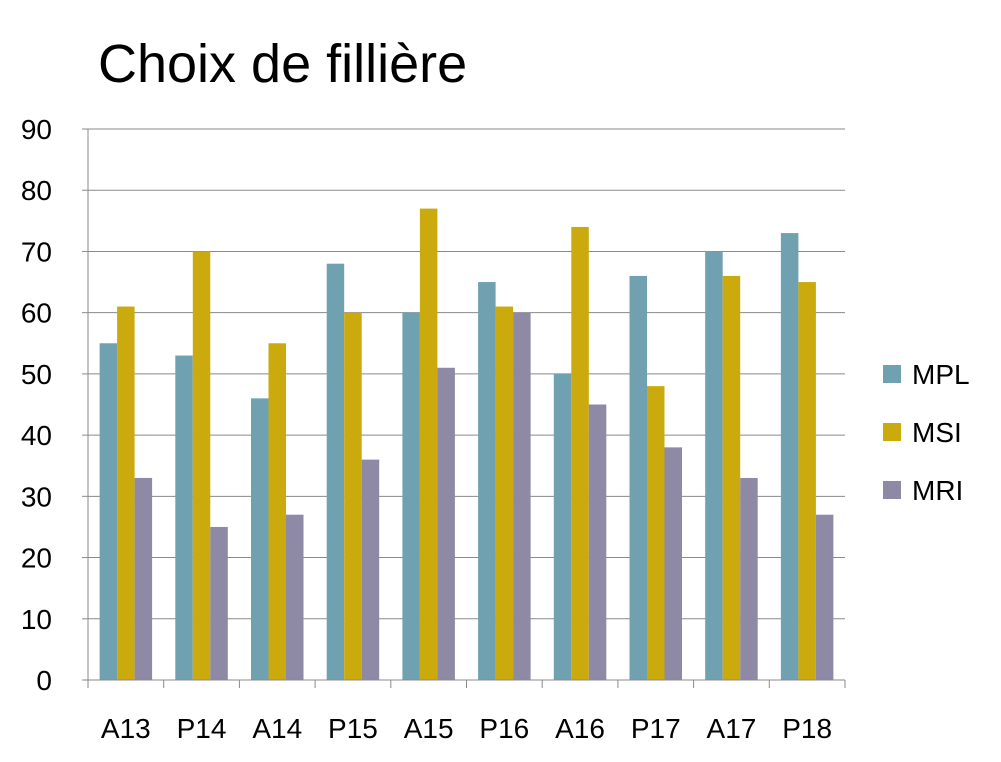 This screenshot has width=1001, height=762. I want to click on y-tick-label: 10, so click(36, 619).